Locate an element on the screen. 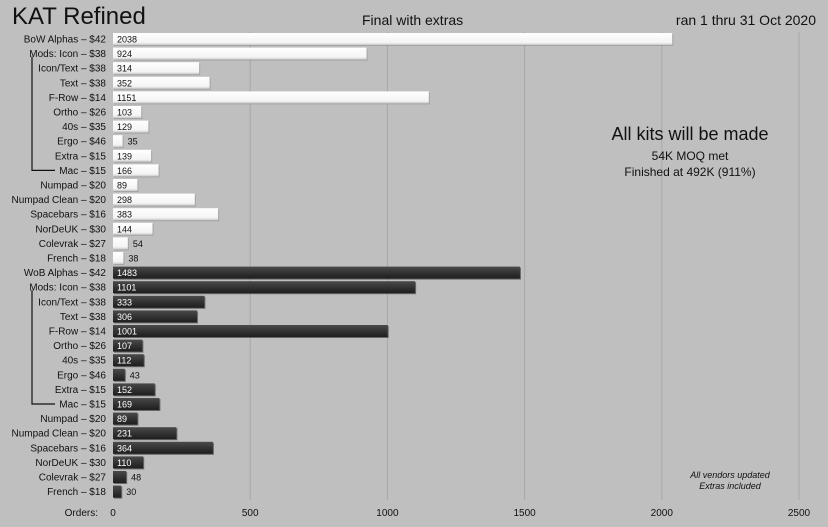 The height and width of the screenshot is (527, 828). category-label: French – $18 is located at coordinates (76, 259).